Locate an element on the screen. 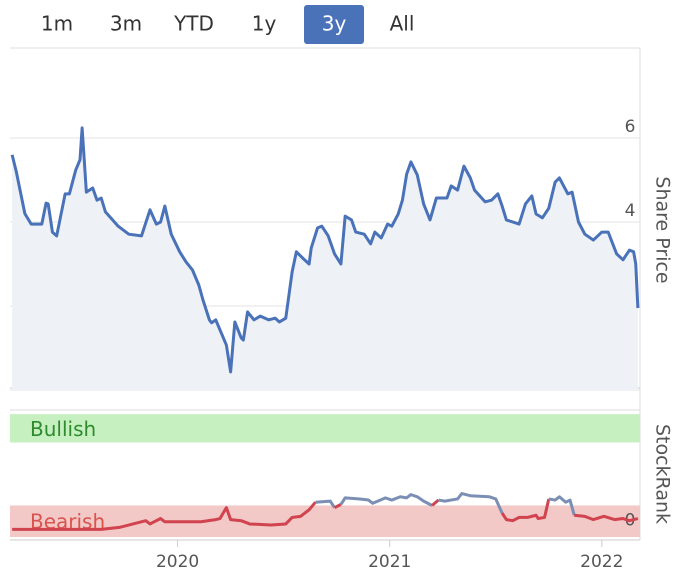 This screenshot has width=690, height=586. range-button: 3y is located at coordinates (334, 24).